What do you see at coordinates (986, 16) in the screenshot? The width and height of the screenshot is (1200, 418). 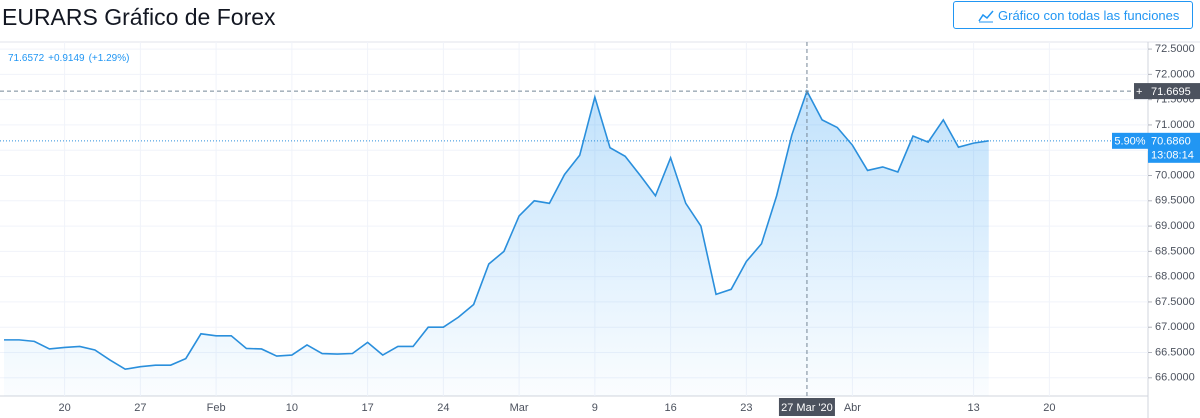 I see `chart-icon` at bounding box center [986, 16].